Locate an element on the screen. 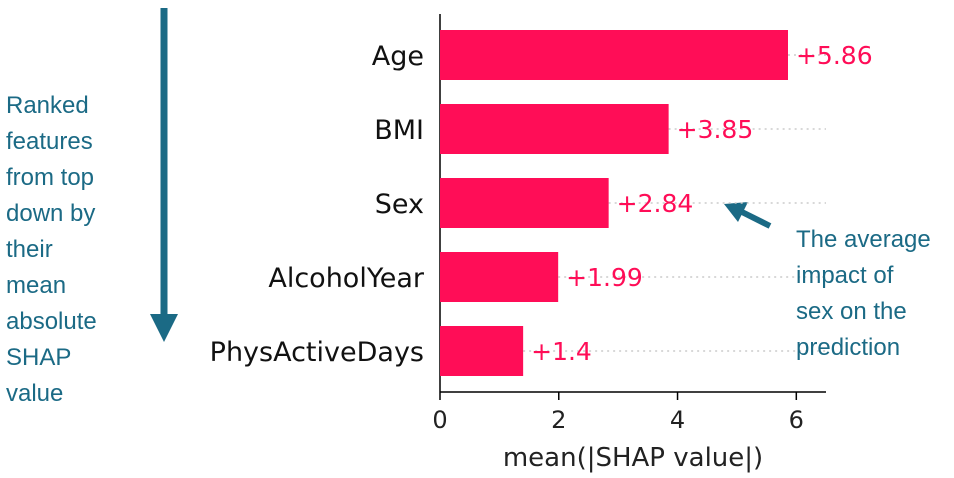  x-tick-label: 2 is located at coordinates (558, 420).